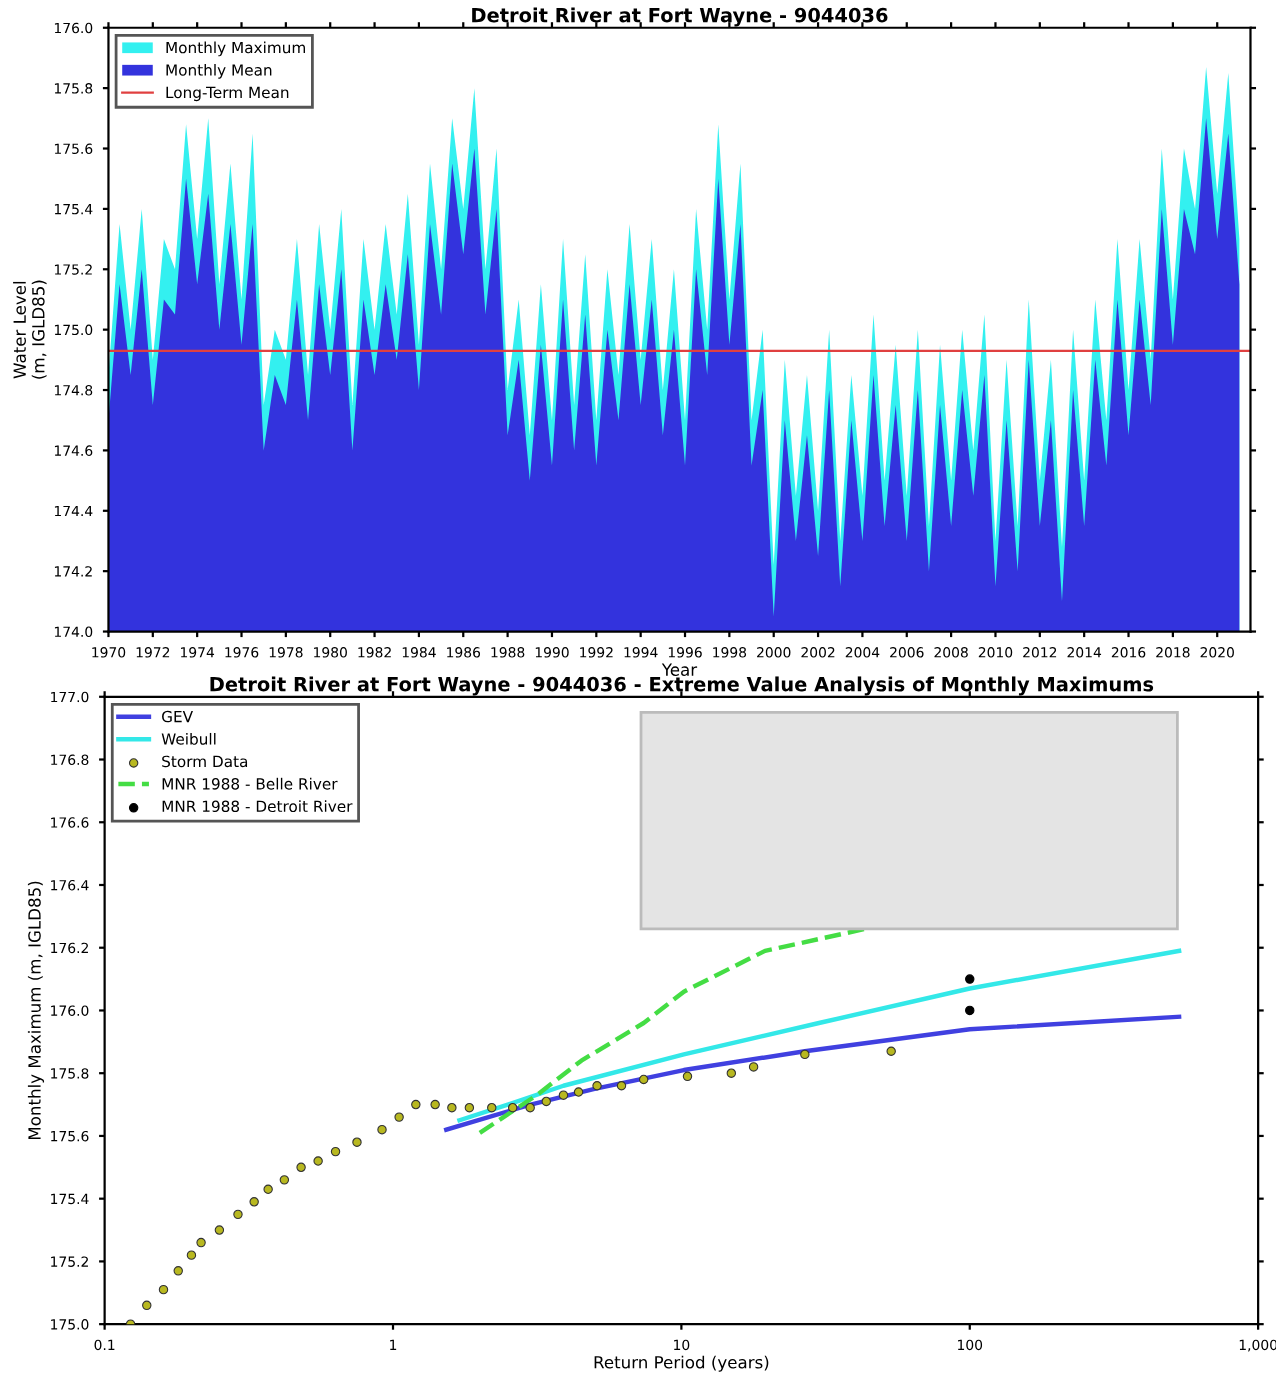 The height and width of the screenshot is (1388, 1276). I want to click on chart-title: Detroit River at Fort Wayne - 9044036 - Extreme Value Analysis of Monthly Maximums, so click(682, 686).